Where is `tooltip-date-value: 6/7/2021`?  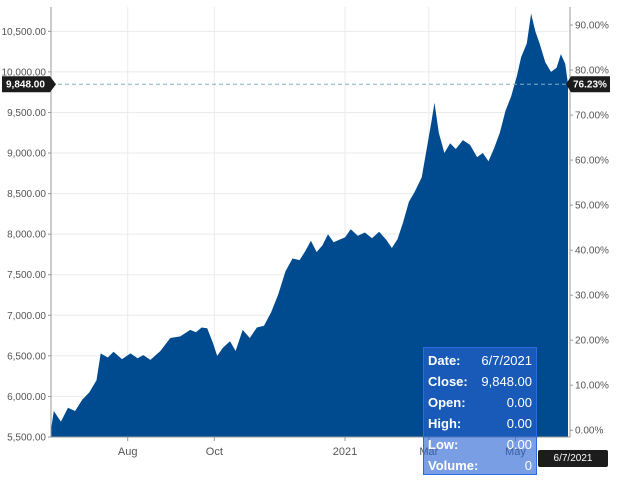
tooltip-date-value: 6/7/2021 is located at coordinates (506, 360).